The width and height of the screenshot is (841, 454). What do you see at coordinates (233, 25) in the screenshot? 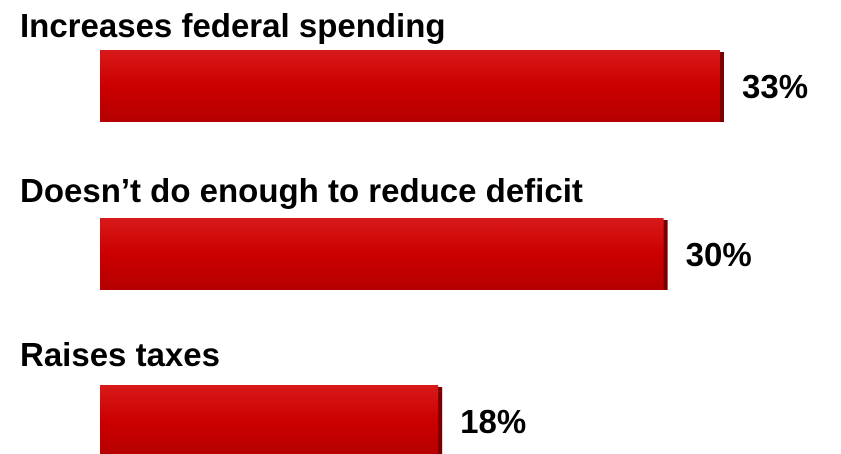
I see `category-label: Increases federal spending` at bounding box center [233, 25].